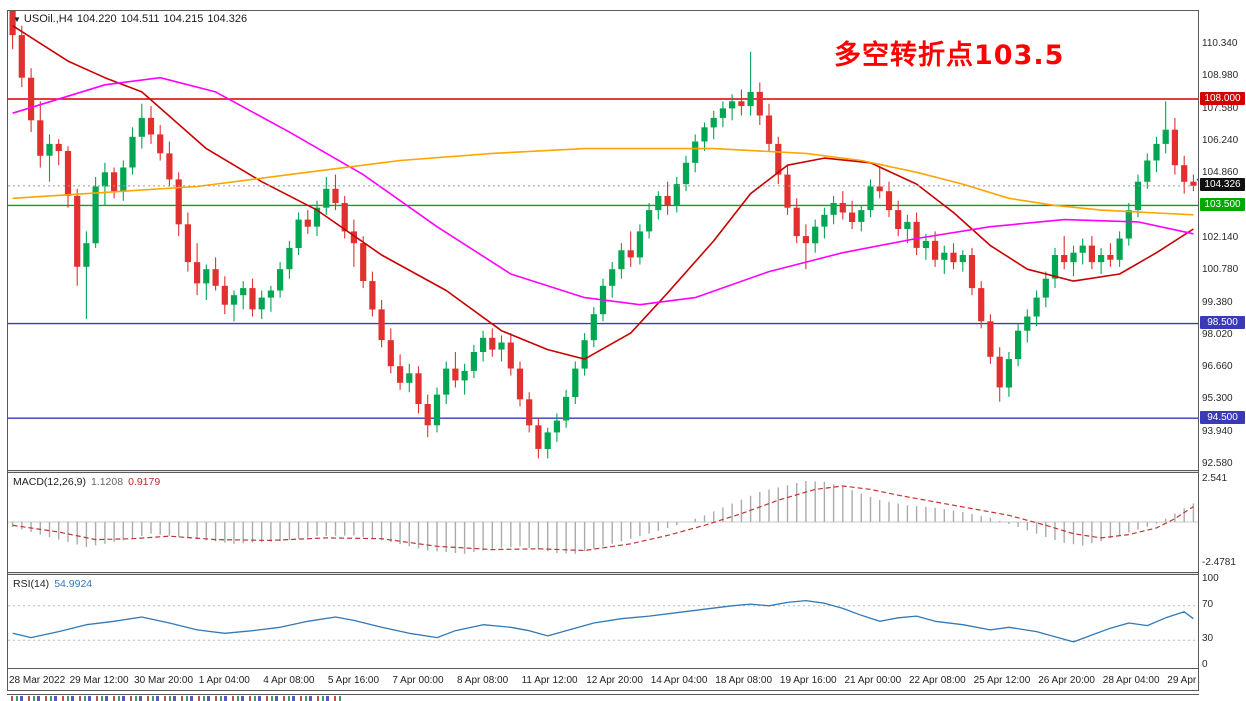 Image resolution: width=1246 pixels, height=701 pixels. What do you see at coordinates (1220, 173) in the screenshot?
I see `price-tick-label: 104.860` at bounding box center [1220, 173].